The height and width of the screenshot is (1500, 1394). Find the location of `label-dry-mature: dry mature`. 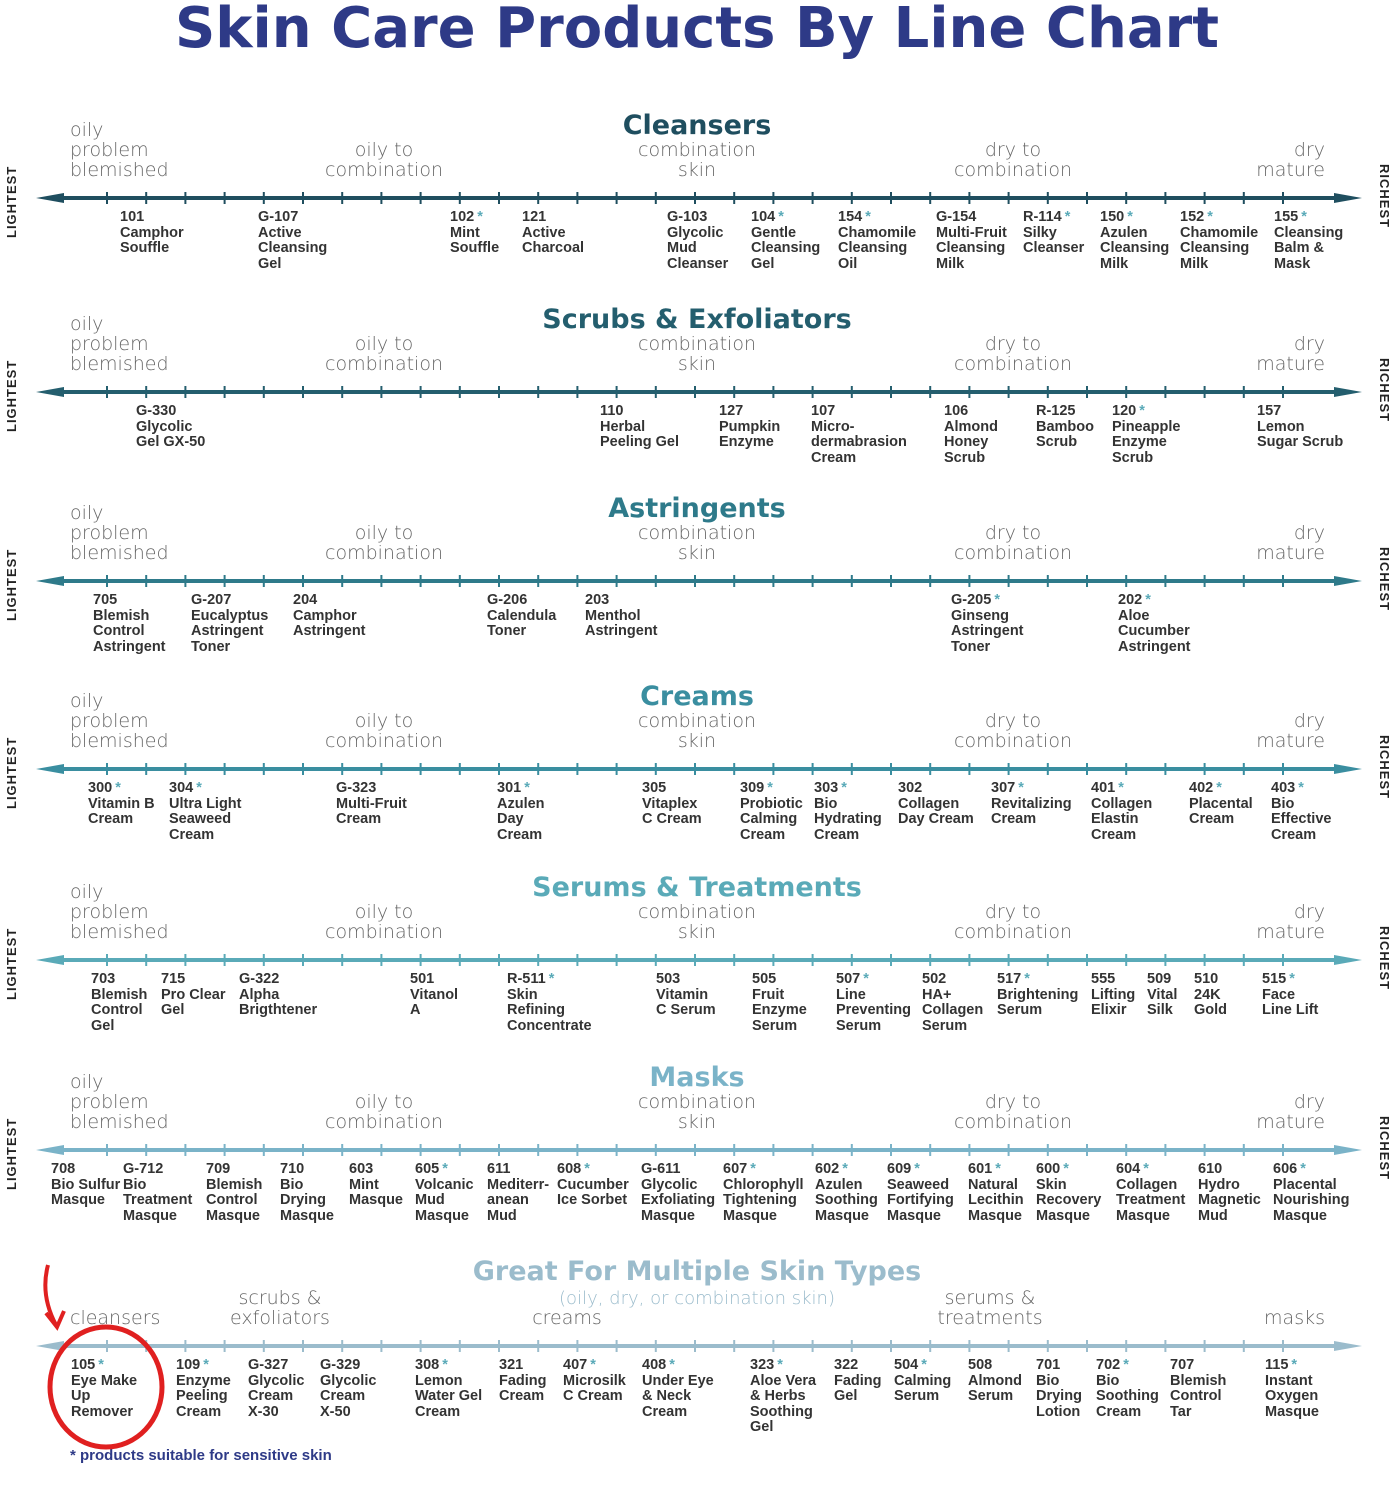

label-dry-mature: dry mature is located at coordinates (1290, 160).